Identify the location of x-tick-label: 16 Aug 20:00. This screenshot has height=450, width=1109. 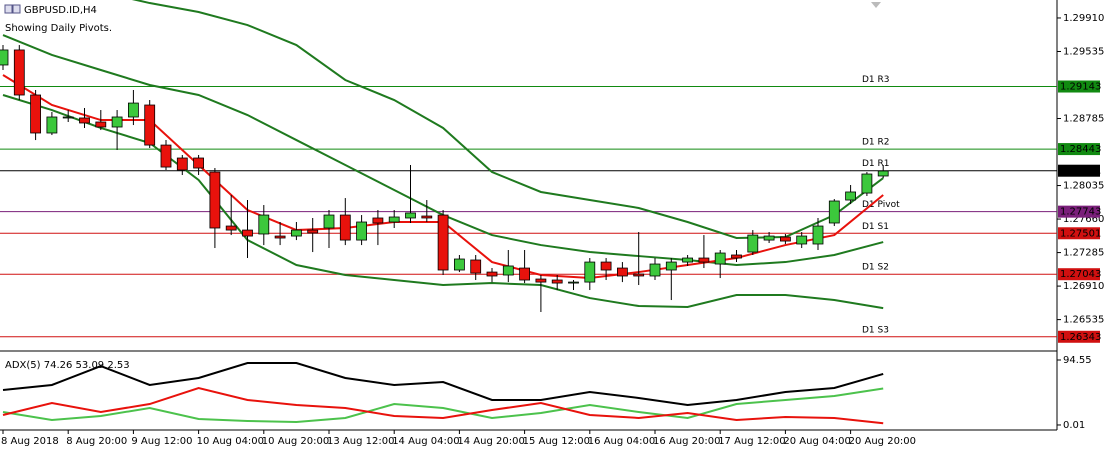
(686, 441).